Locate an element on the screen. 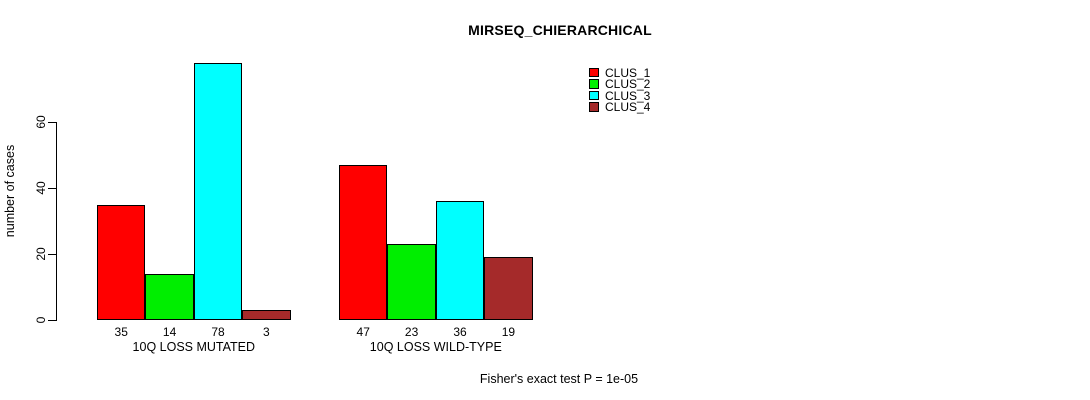 The height and width of the screenshot is (400, 1090). y-axis-tick-label: 20 is located at coordinates (41, 254).